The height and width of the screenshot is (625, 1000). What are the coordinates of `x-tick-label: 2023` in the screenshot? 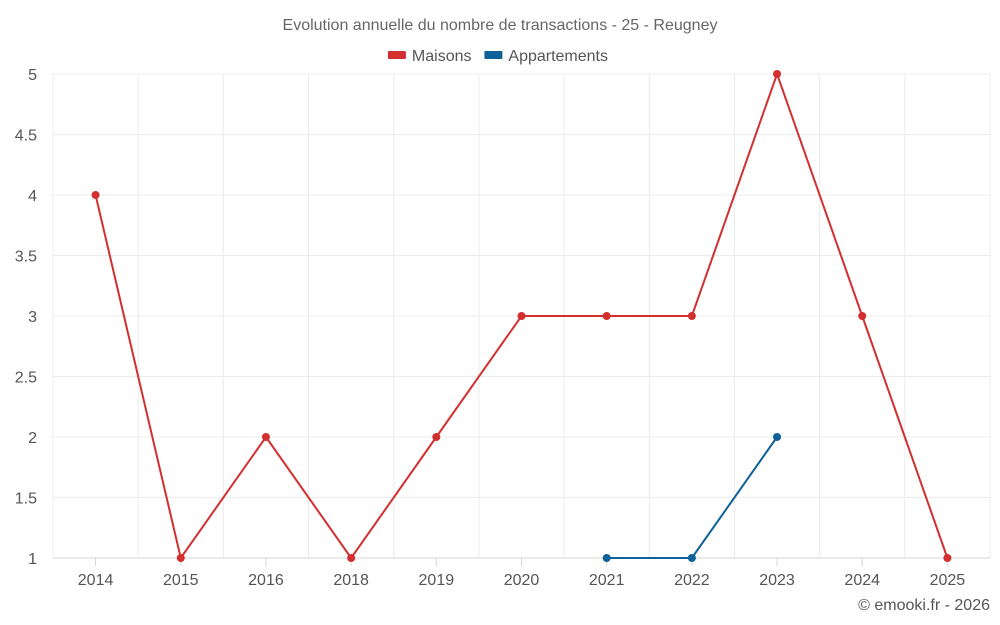 It's located at (777, 580).